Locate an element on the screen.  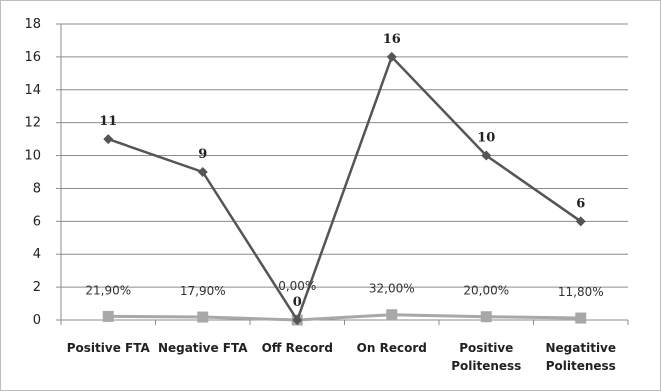
y-tick-label: 0 is located at coordinates (37, 320).